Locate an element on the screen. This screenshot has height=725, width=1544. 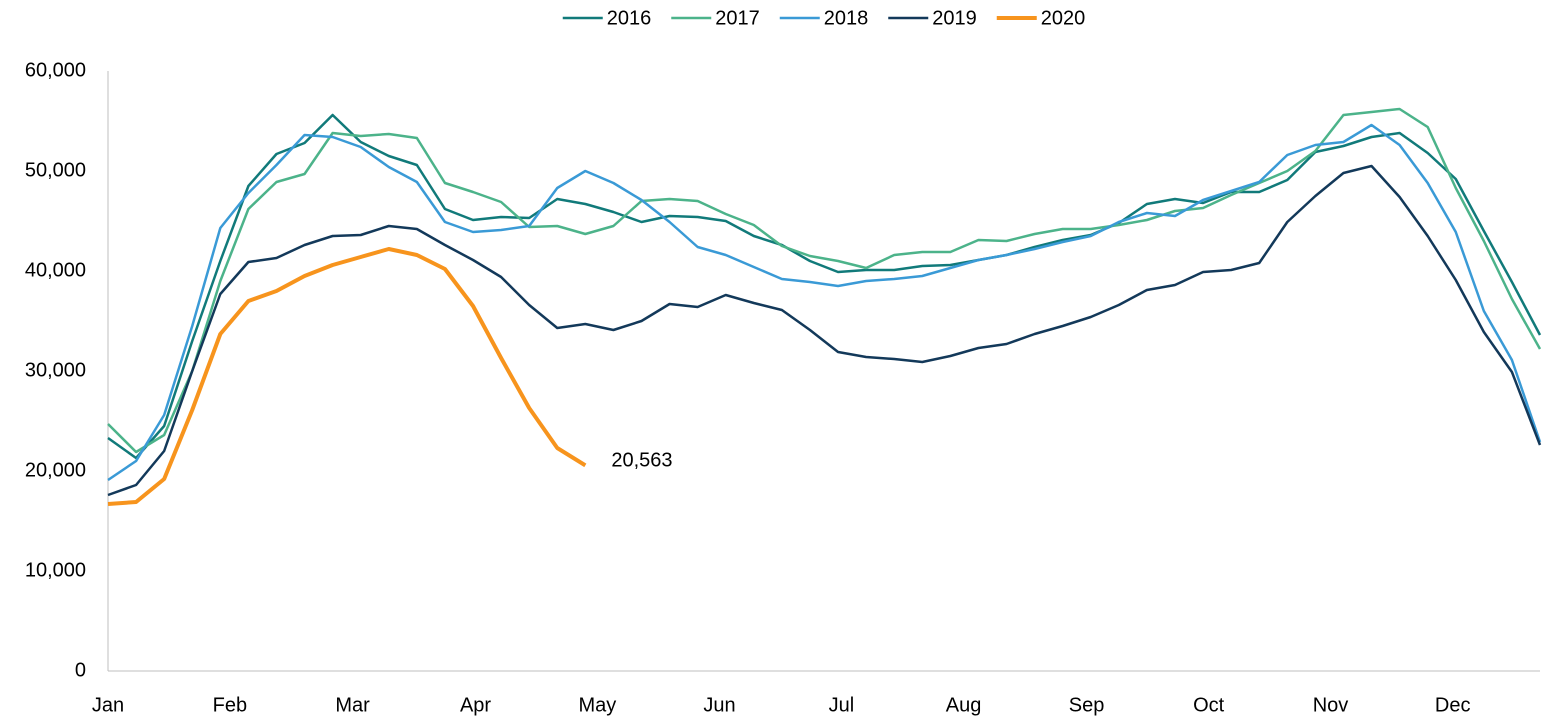
y-tick-label: 40,000 is located at coordinates (55, 270).